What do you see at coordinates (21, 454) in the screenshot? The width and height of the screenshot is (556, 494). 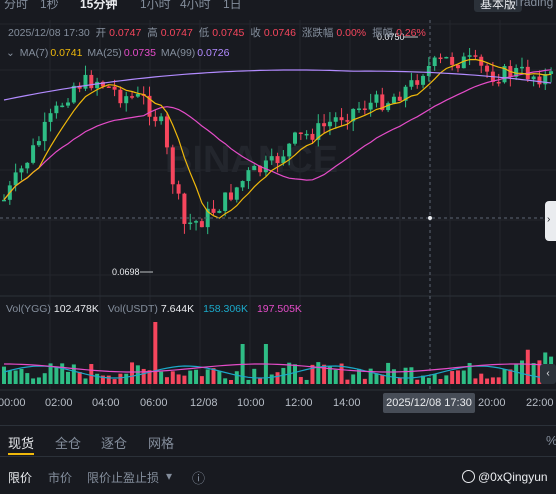 I see `active-tab-indicator` at bounding box center [21, 454].